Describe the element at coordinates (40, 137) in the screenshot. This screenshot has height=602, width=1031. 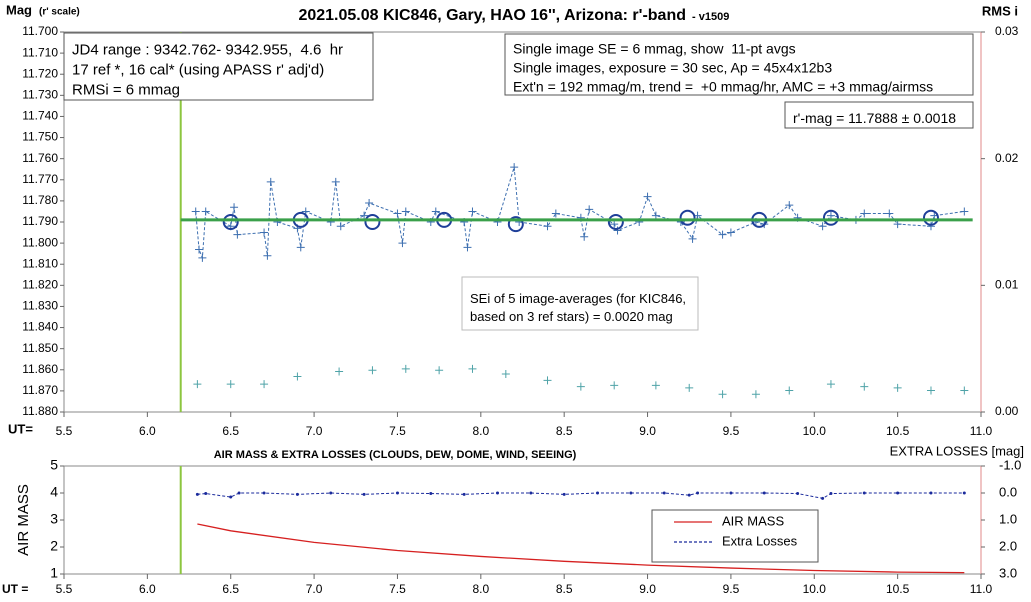
I see `y-tick-label: 11.750` at that location.